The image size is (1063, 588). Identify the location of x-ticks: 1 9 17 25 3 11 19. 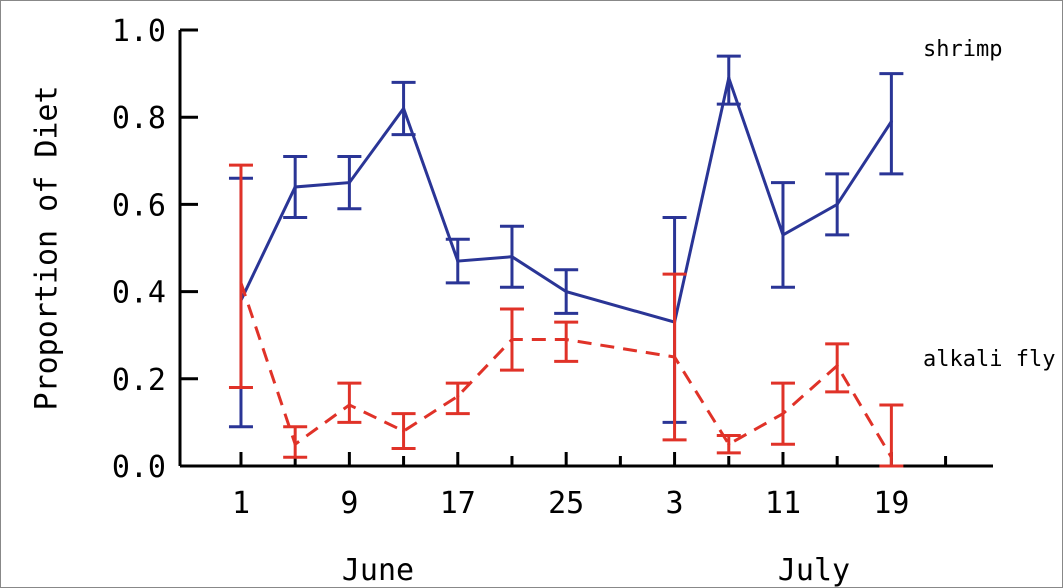
(590, 486).